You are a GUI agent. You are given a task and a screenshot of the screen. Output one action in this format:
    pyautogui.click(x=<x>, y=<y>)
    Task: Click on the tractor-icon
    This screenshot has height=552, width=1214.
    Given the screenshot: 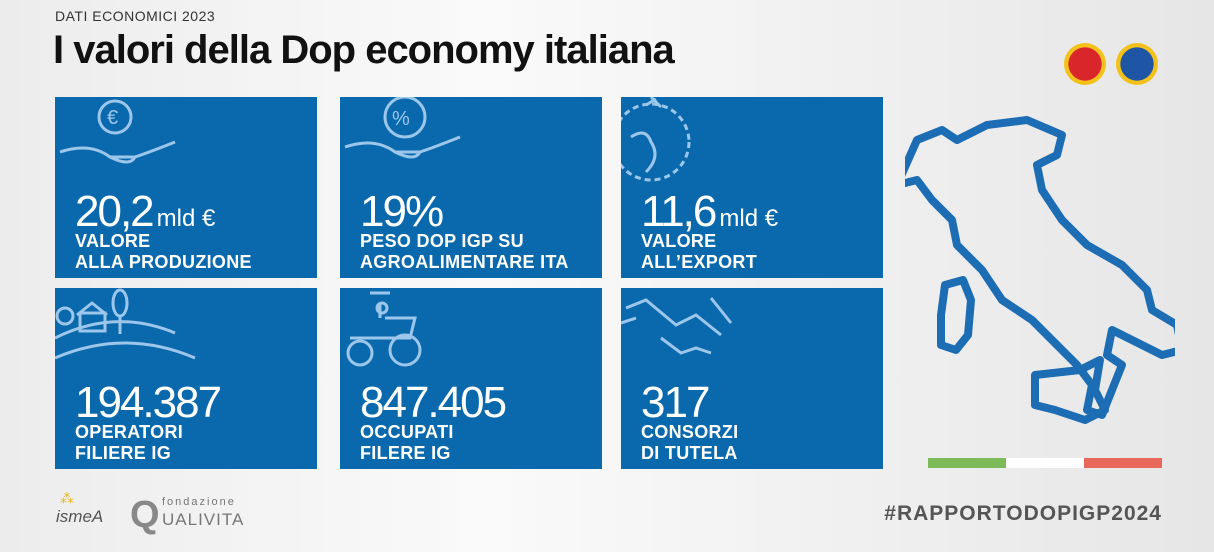 What is the action you would take?
    pyautogui.click(x=384, y=329)
    